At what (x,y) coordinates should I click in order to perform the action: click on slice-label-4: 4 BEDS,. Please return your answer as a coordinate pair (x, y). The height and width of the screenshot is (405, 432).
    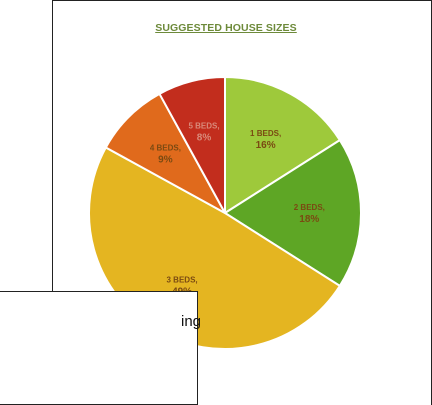
    Looking at the image, I should click on (165, 147).